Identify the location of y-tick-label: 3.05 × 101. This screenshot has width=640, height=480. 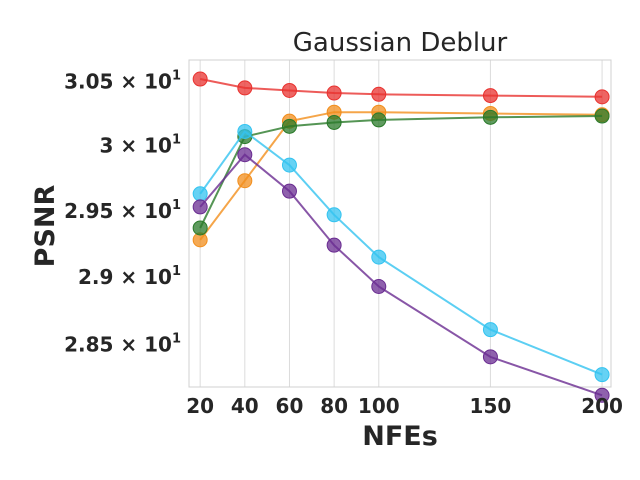
(122, 81).